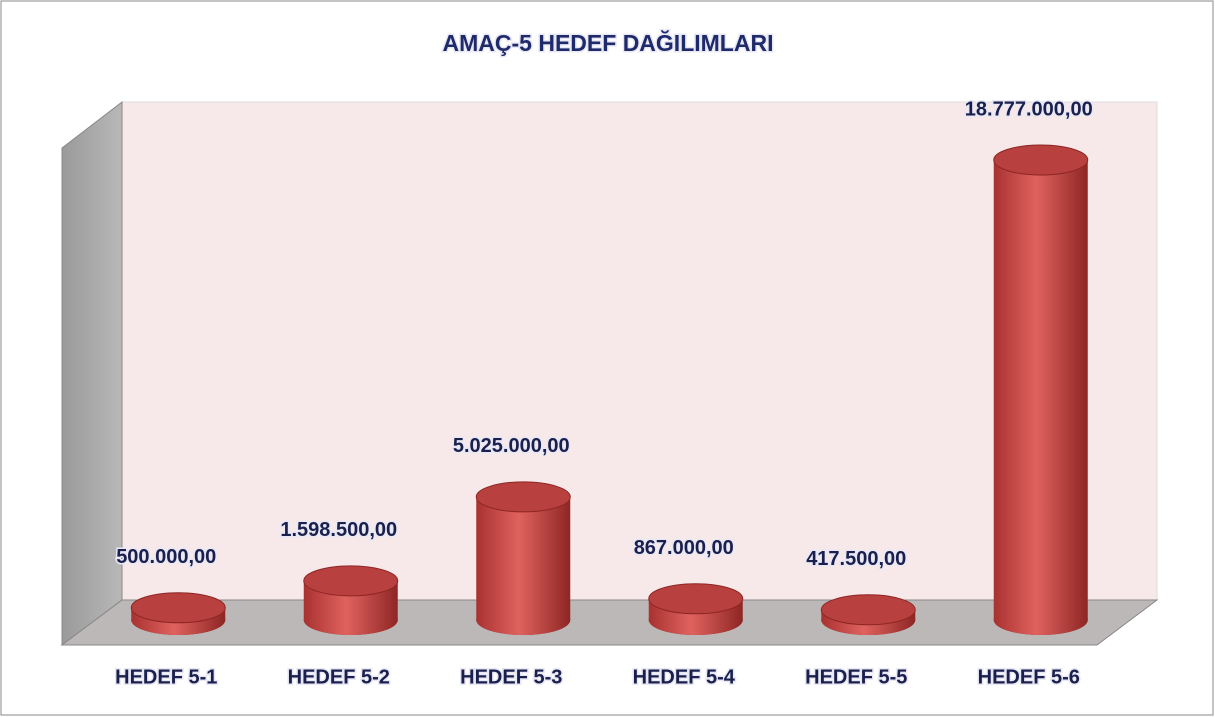  I want to click on x-tick-label: HEDEF 5-5, so click(856, 677).